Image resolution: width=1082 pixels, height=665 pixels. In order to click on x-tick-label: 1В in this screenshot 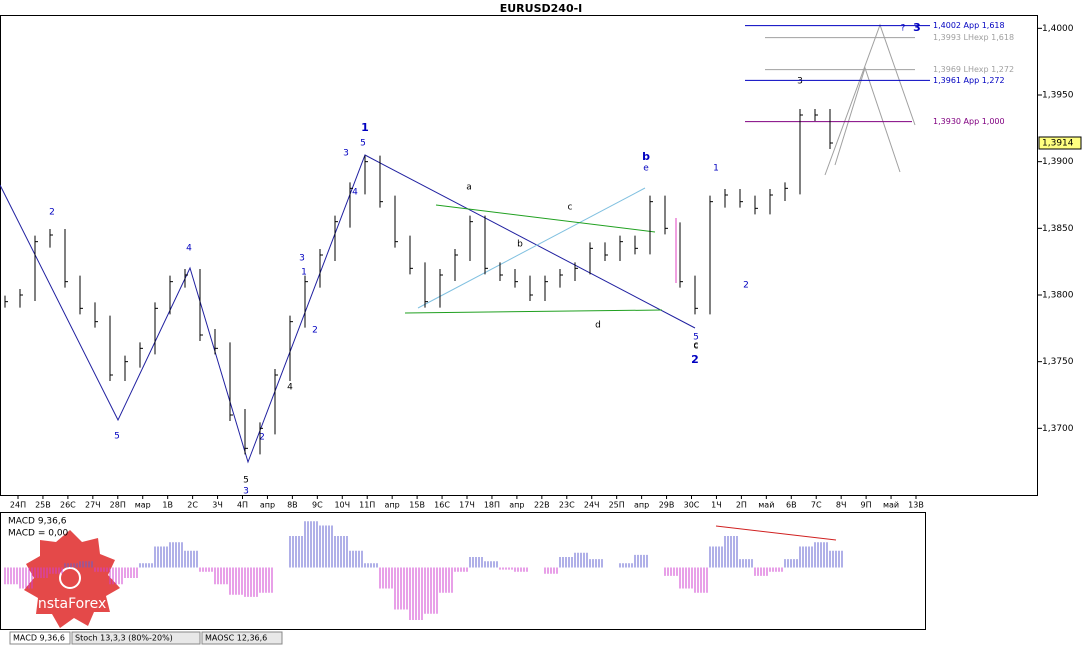, I will do `click(167, 505)`.